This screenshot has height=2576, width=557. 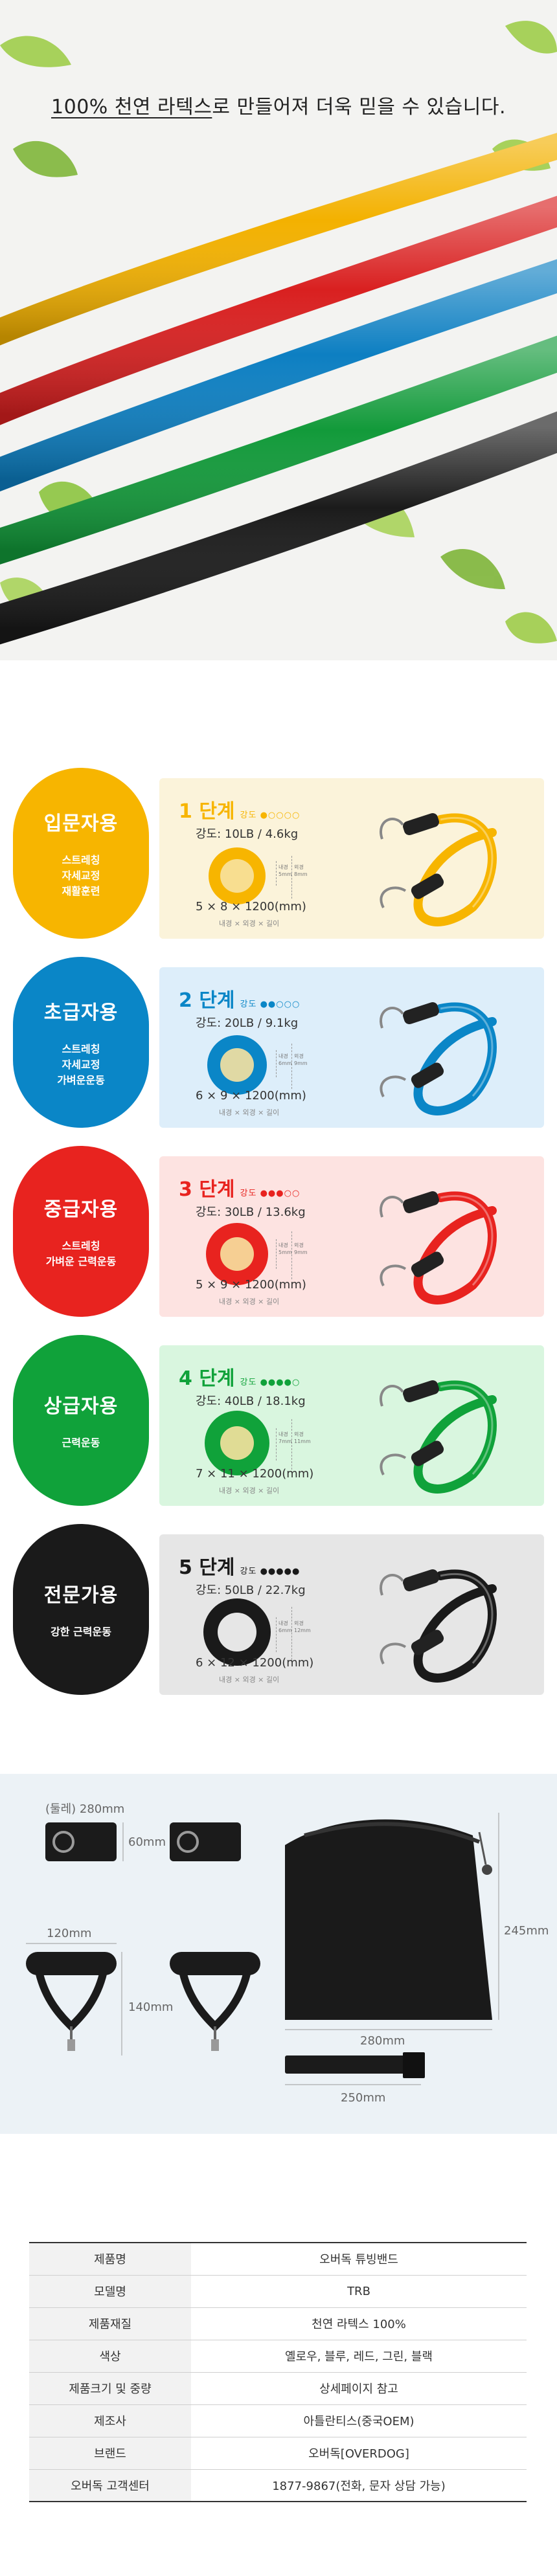 What do you see at coordinates (110, 2453) in the screenshot?
I see `spec-key: 브랜드` at bounding box center [110, 2453].